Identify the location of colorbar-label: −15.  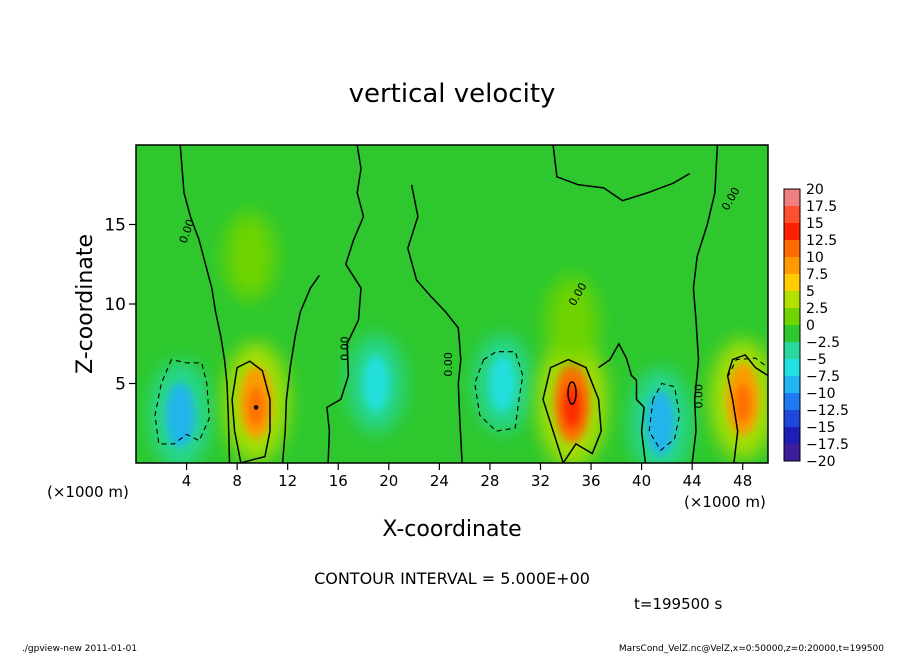
(821, 428).